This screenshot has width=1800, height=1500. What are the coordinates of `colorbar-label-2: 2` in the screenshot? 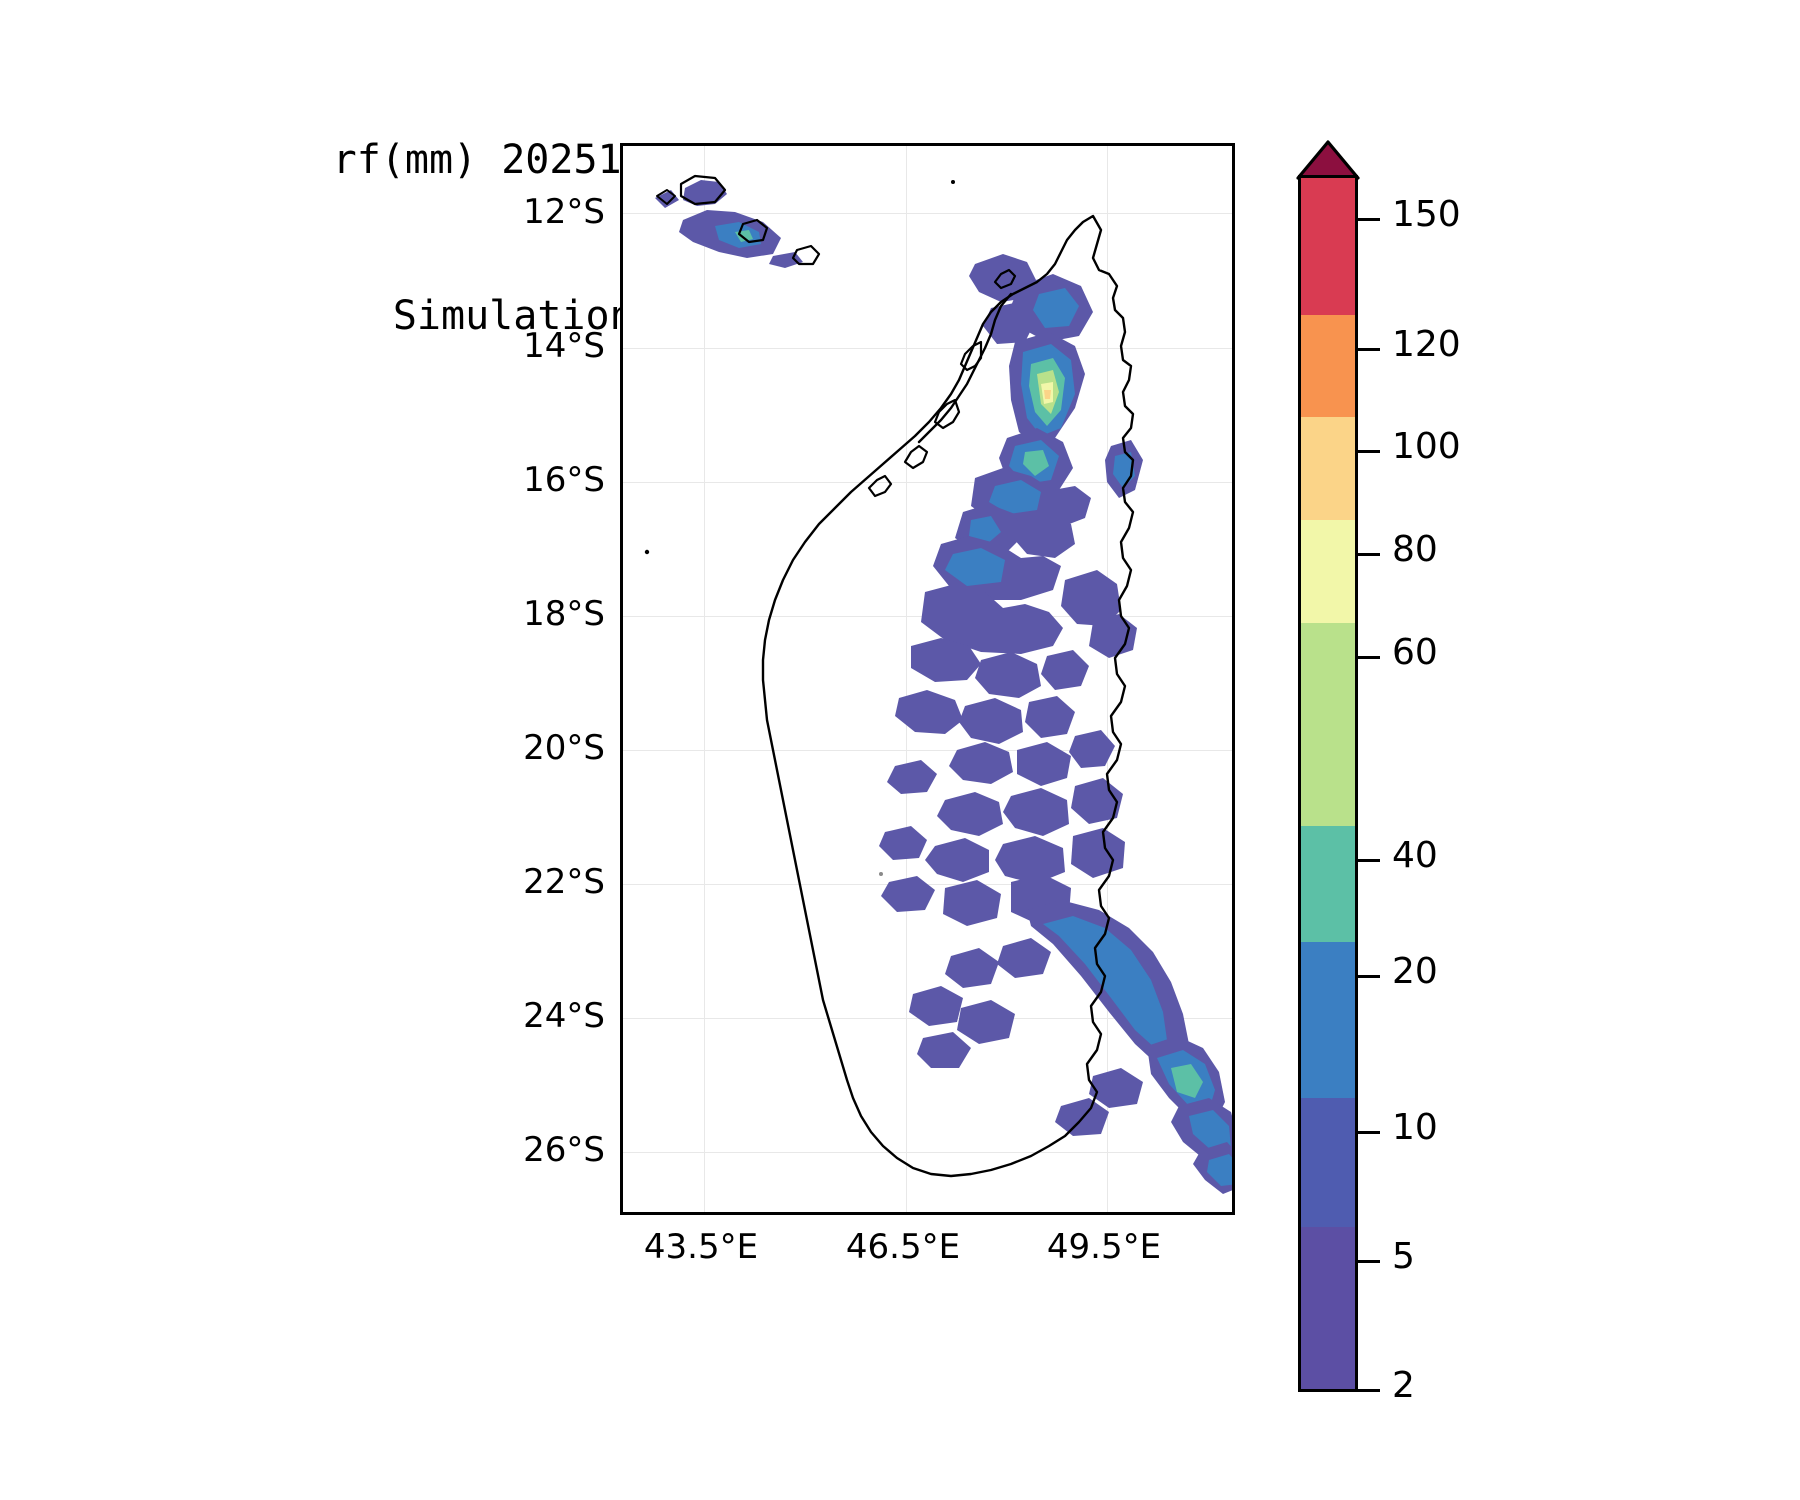 It's located at (1403, 1385).